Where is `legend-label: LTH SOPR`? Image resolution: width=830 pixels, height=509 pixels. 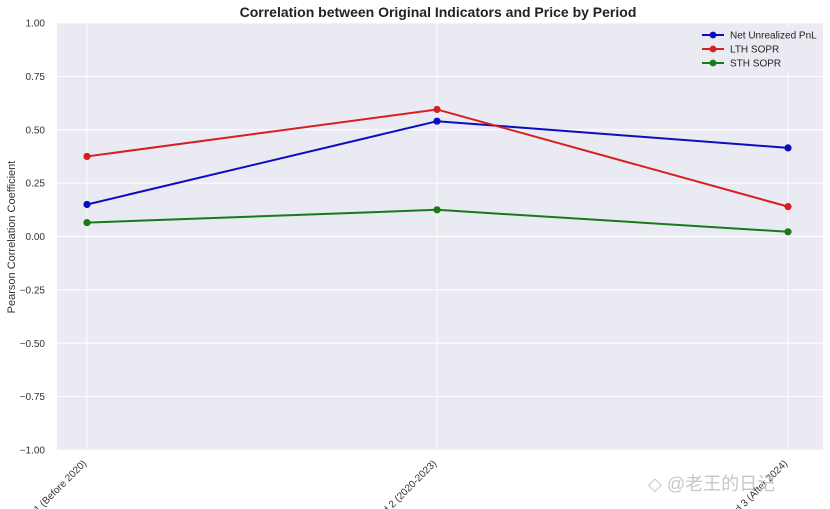 legend-label: LTH SOPR is located at coordinates (754, 50).